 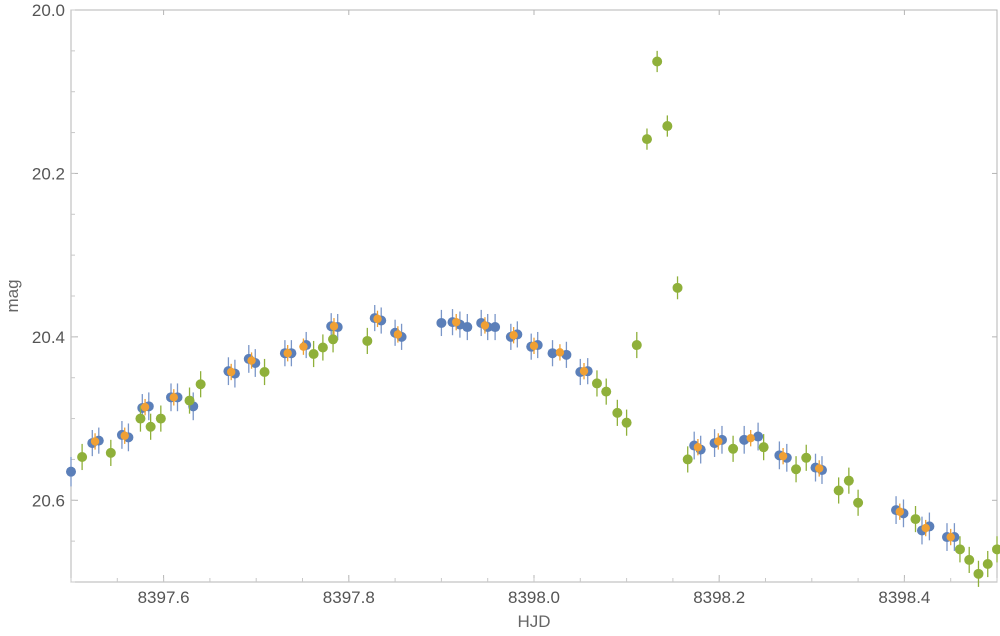 What do you see at coordinates (534, 597) in the screenshot?
I see `x-tick-label: 8398.0` at bounding box center [534, 597].